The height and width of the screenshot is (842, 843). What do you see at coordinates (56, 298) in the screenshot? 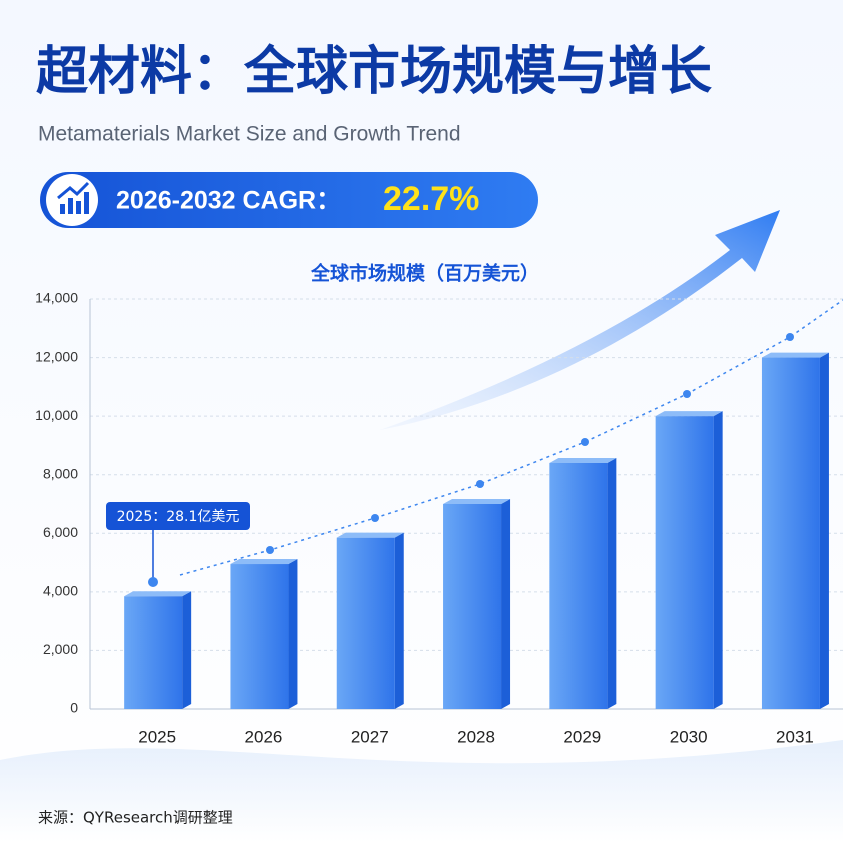
I see `y-tick-label: 14,000` at bounding box center [56, 298].